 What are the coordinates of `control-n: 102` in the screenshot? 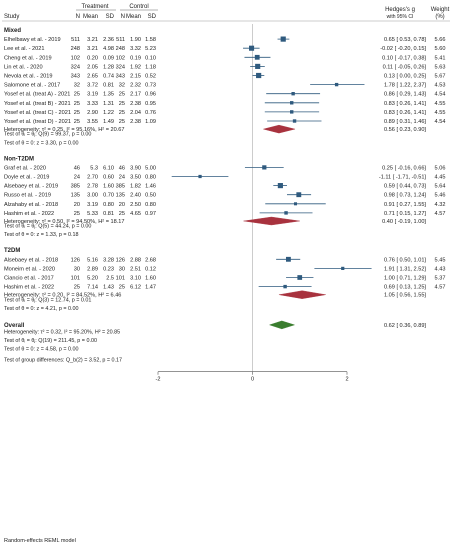 It's located at (120, 58).